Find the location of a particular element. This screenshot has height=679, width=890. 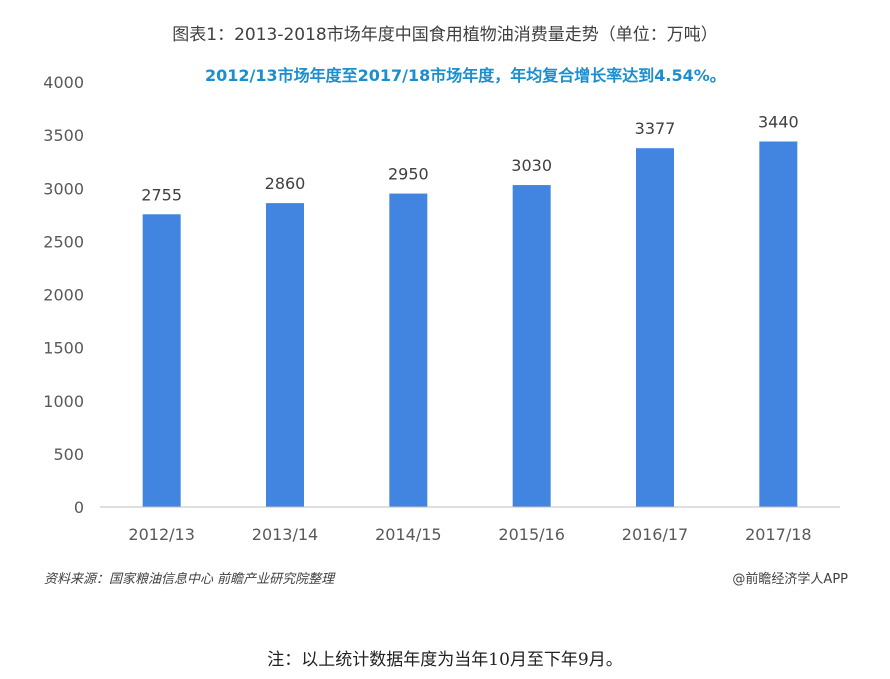

y-tick-label-8: 4000 is located at coordinates (63, 82).